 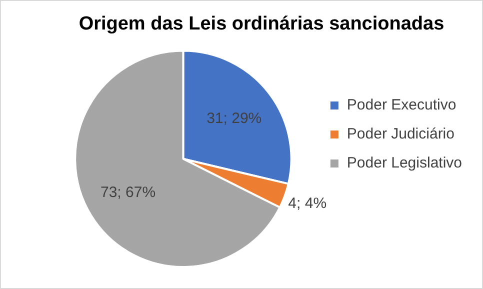 What do you see at coordinates (234, 118) in the screenshot?
I see `data-label: 31; 29%` at bounding box center [234, 118].